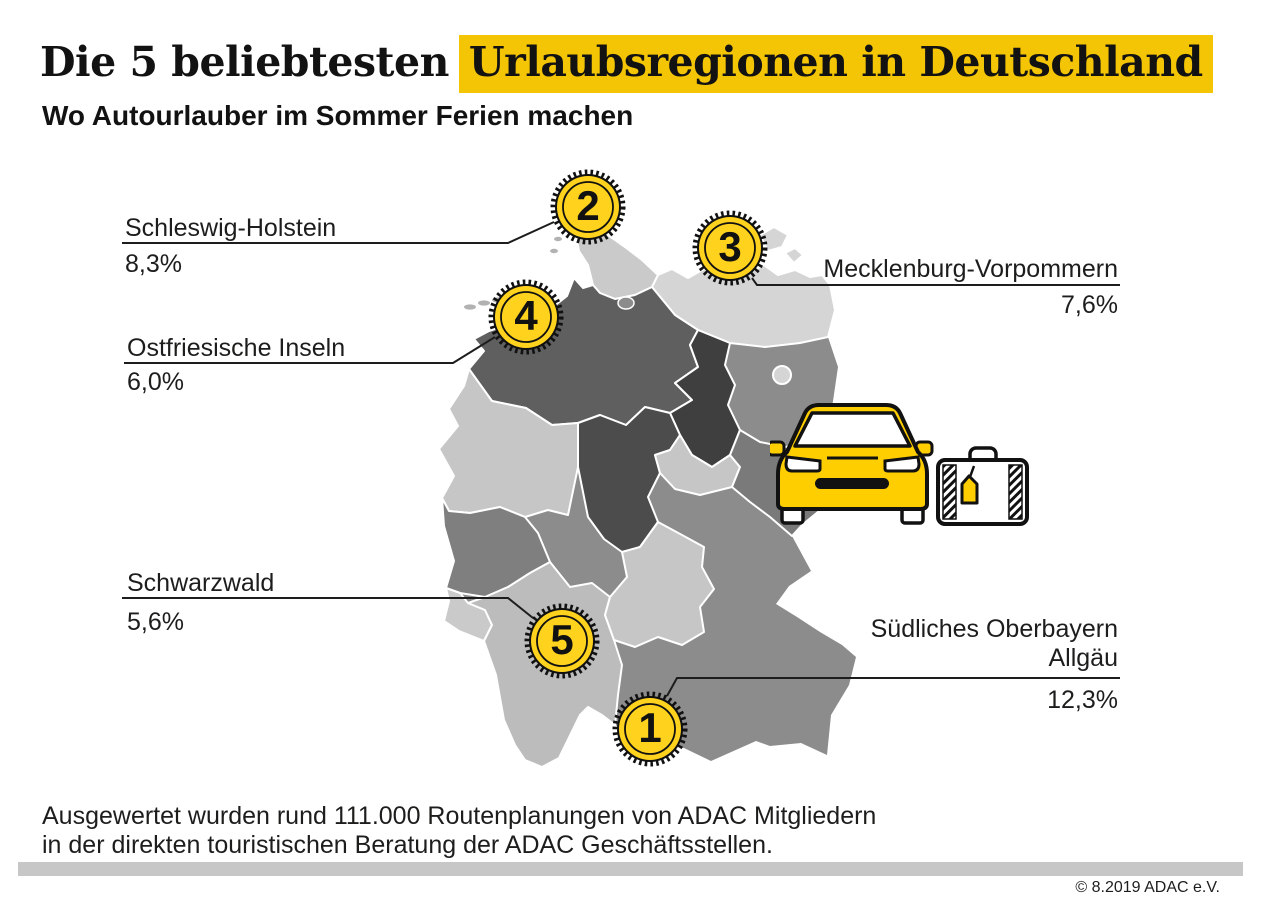 The height and width of the screenshot is (905, 1280). I want to click on region-label-allgaeu: Allgäu, so click(1083, 658).